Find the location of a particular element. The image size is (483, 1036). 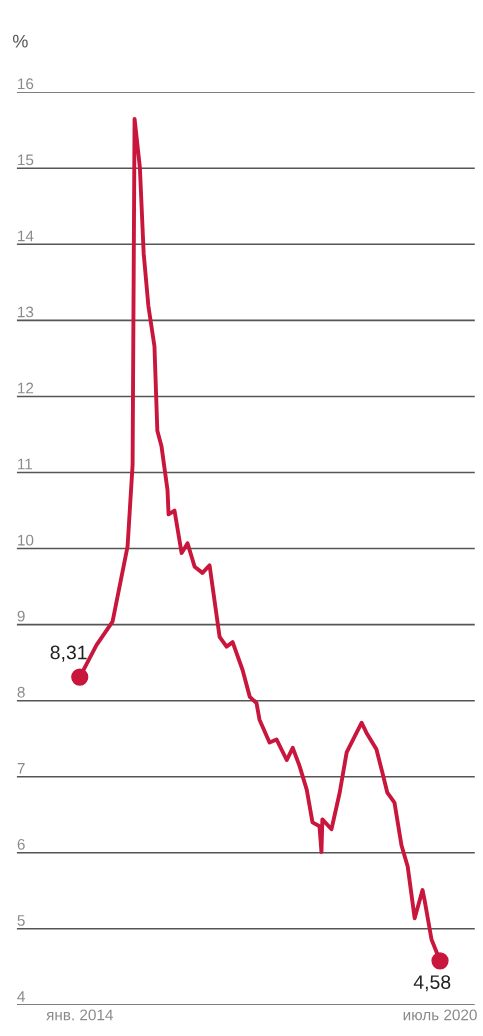

x-tick-label: янв. 2014 is located at coordinates (79, 1015).